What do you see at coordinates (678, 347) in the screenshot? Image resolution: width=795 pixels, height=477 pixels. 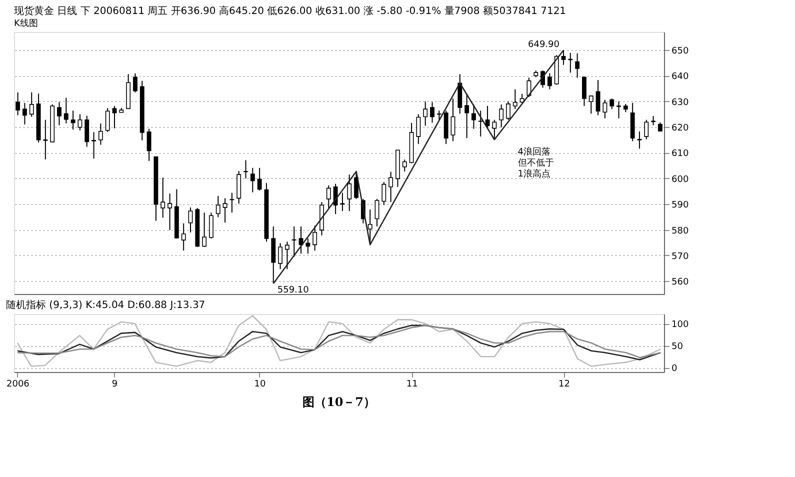 I see `y-tick-label: 50` at bounding box center [678, 347].